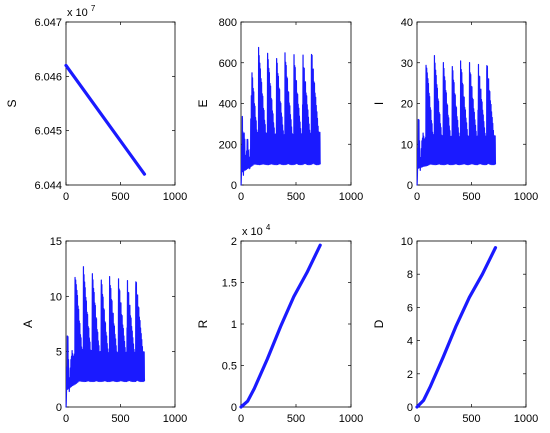  I want to click on panel-r: 0 500 1000 0 0.5 1 1.5 2 Rx 10 4, so click(279, 324).